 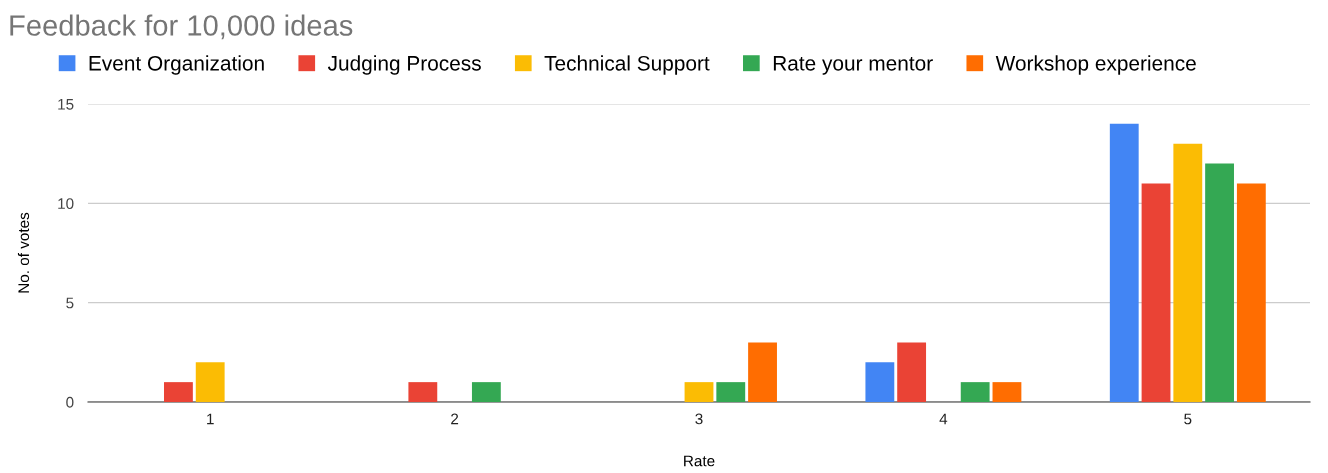 I want to click on legend-label: Workshop experience, so click(x=1095, y=65).